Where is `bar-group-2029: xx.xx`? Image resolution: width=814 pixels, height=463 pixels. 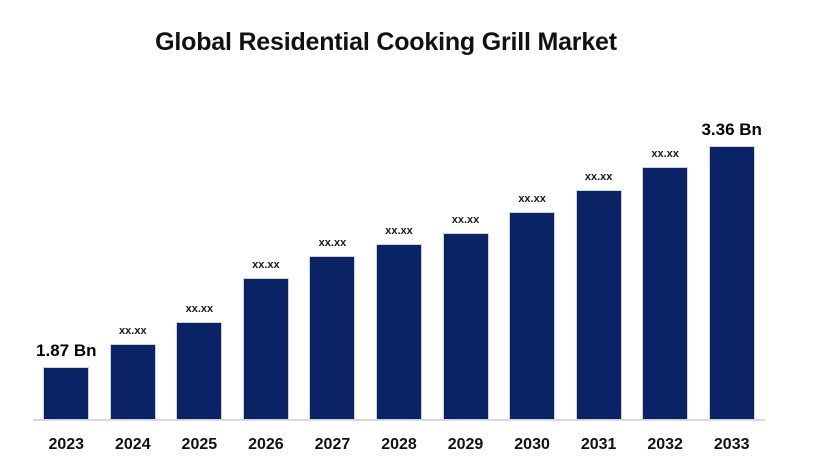 bar-group-2029: xx.xx is located at coordinates (465, 317).